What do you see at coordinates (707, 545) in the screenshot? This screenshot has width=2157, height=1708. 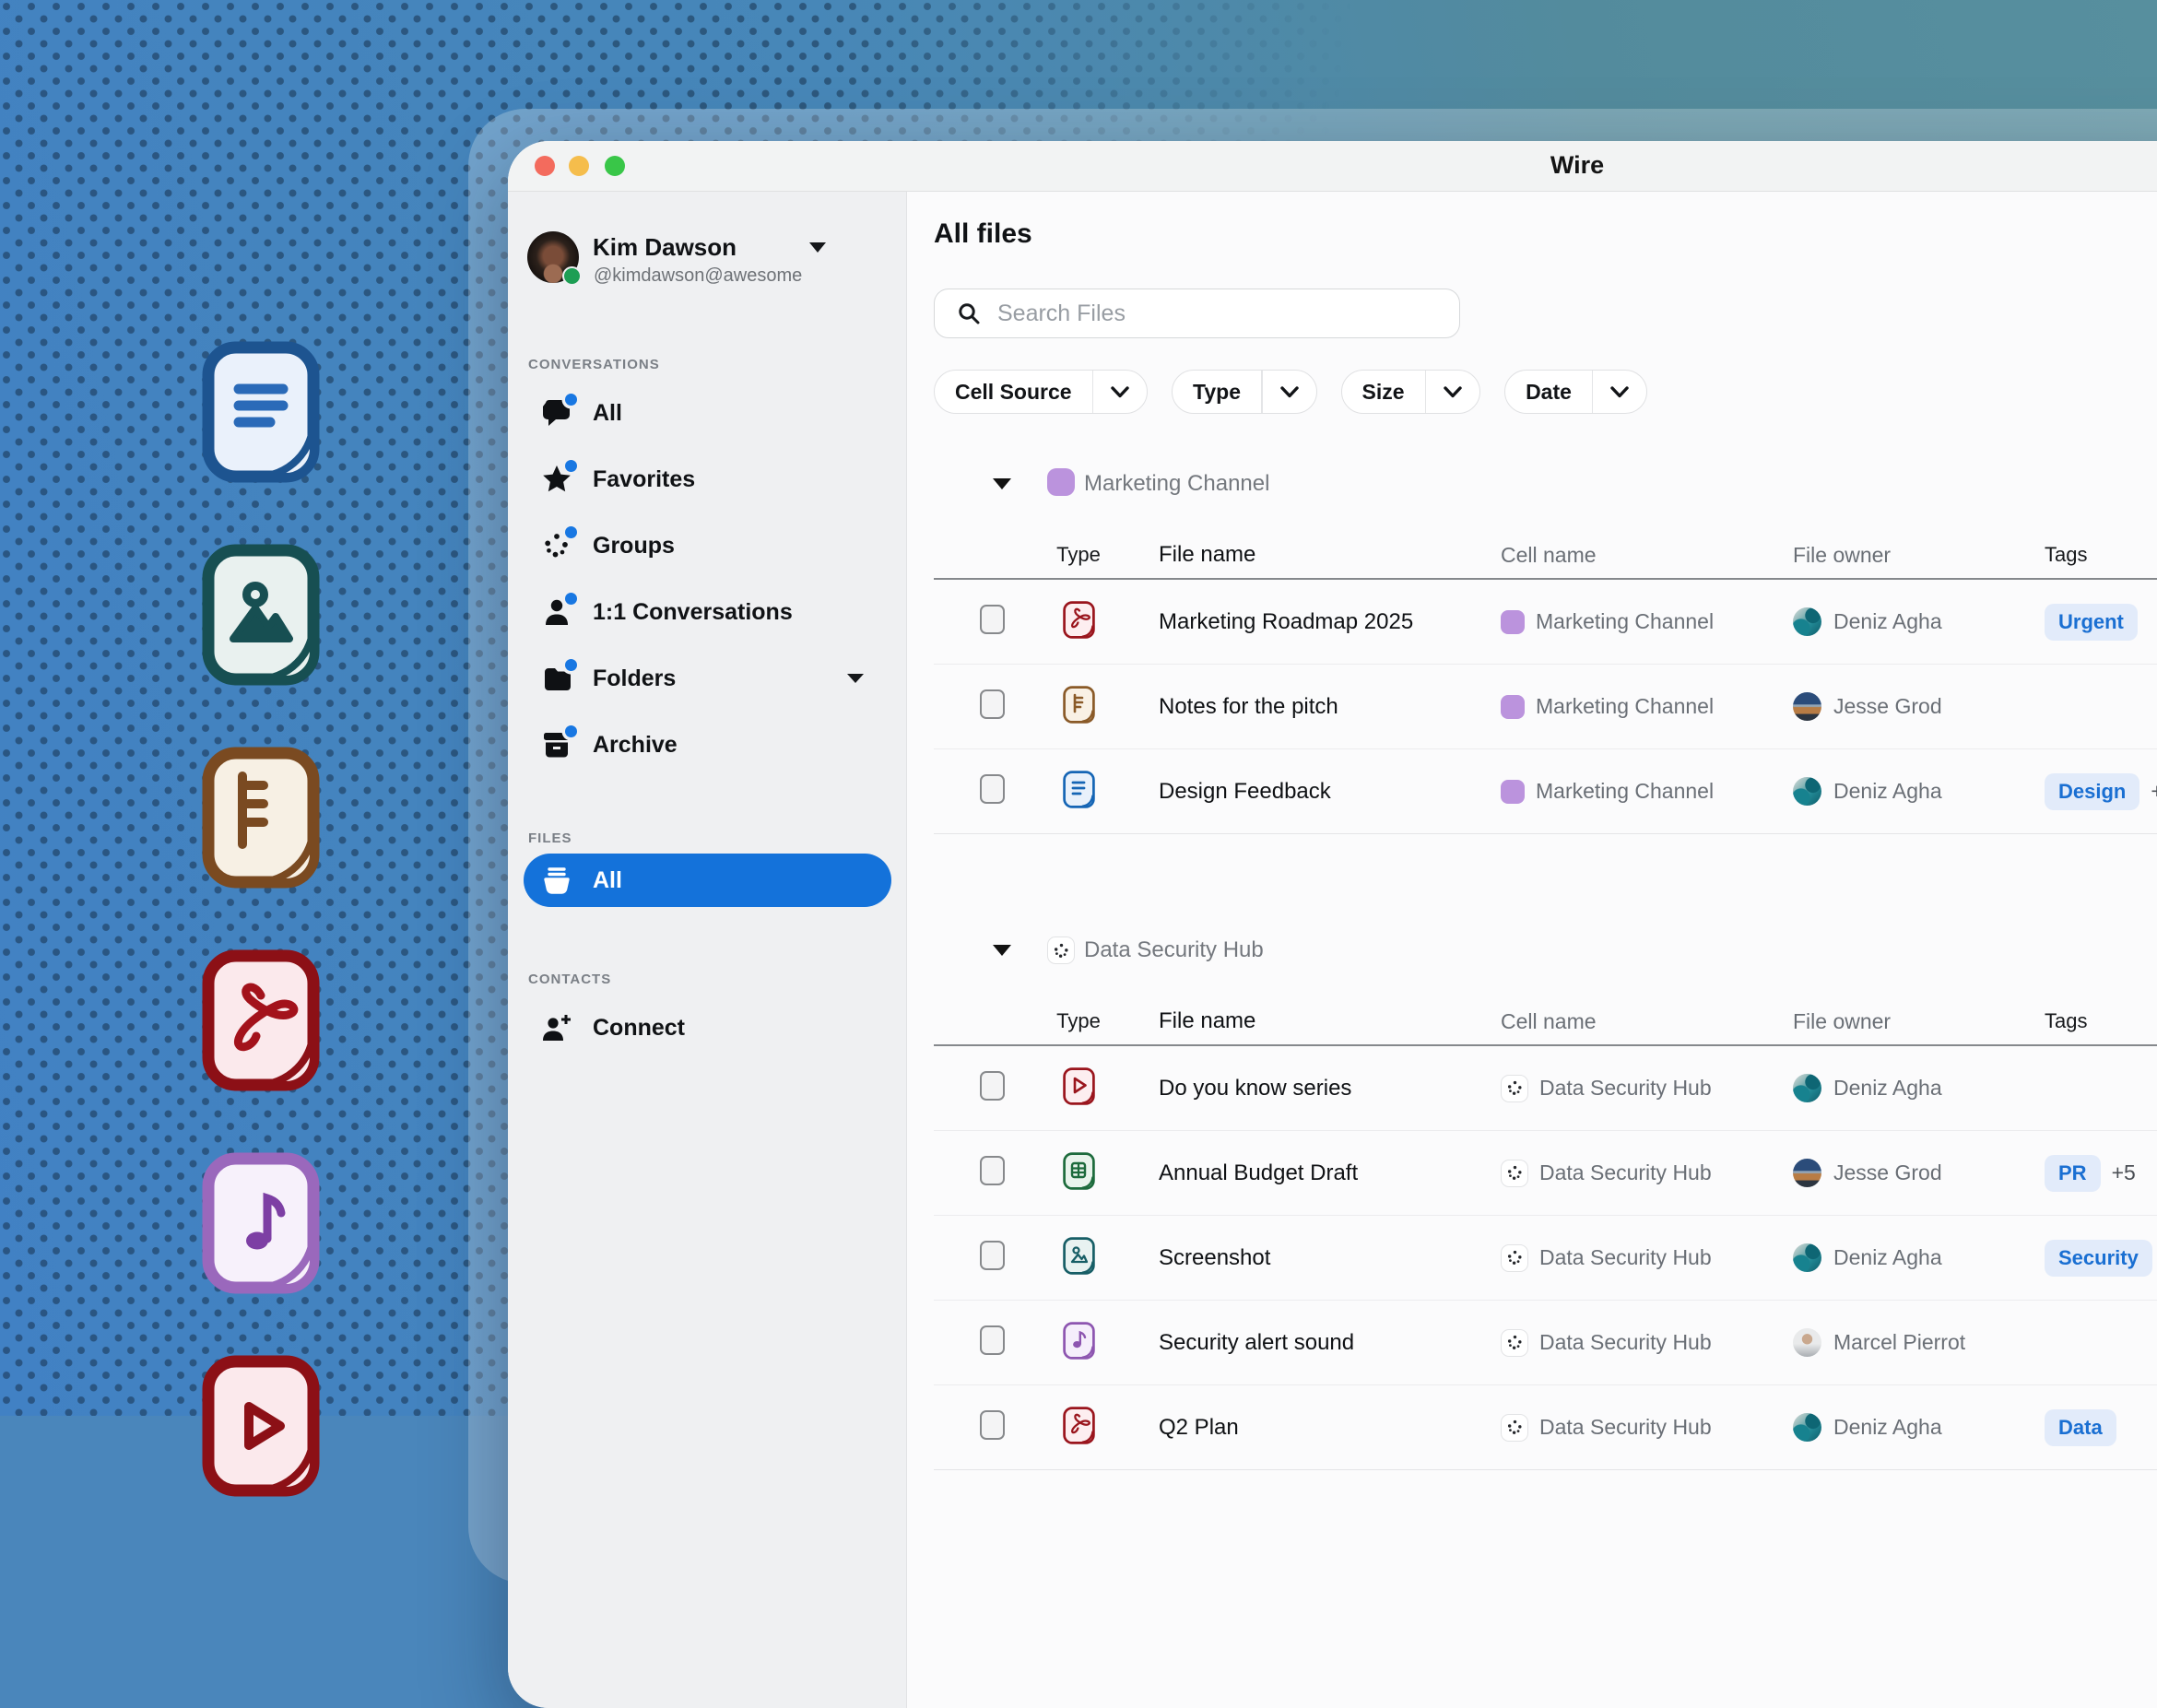 I see `sidebar-item-groups: Groups` at bounding box center [707, 545].